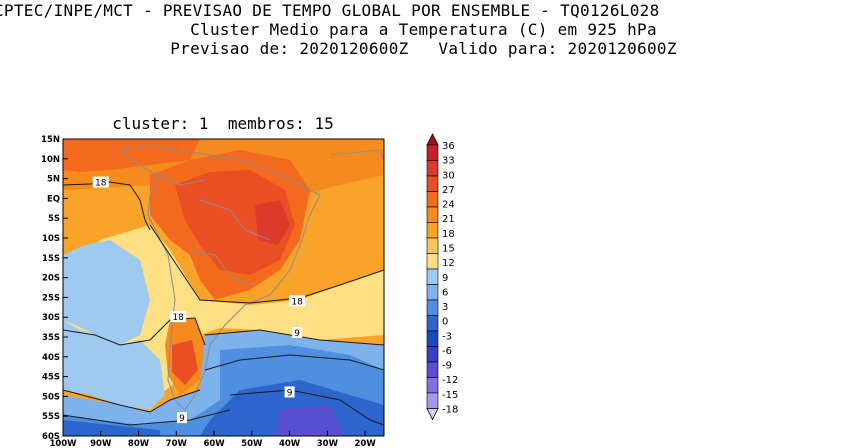  I want to click on lat-tick-label: 30S, so click(51, 318).